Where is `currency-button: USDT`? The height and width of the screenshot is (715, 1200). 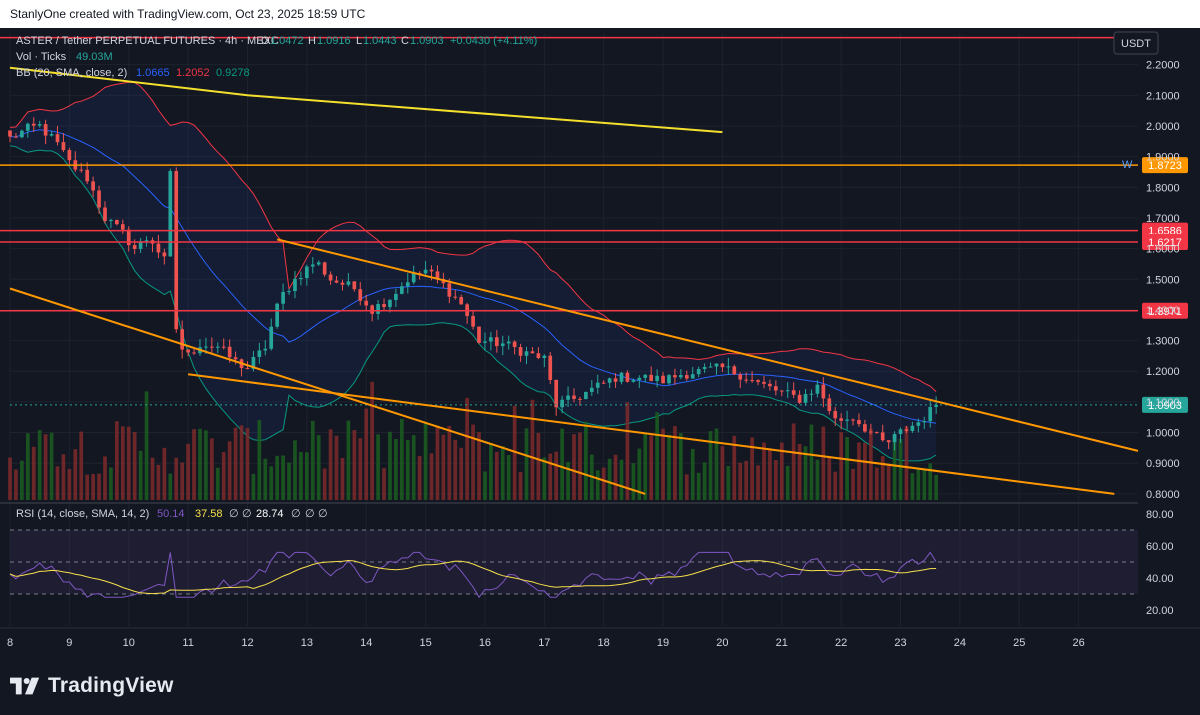 currency-button: USDT is located at coordinates (1136, 43).